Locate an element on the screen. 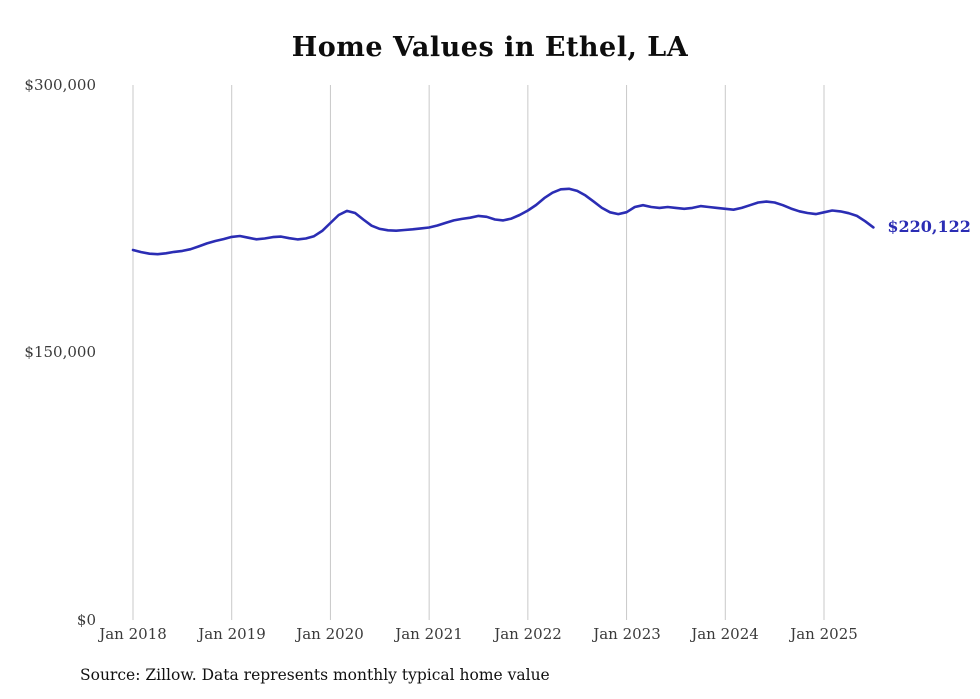 This screenshot has height=699, width=980. x-axis-tick-2022: Jan 2022 is located at coordinates (528, 634).